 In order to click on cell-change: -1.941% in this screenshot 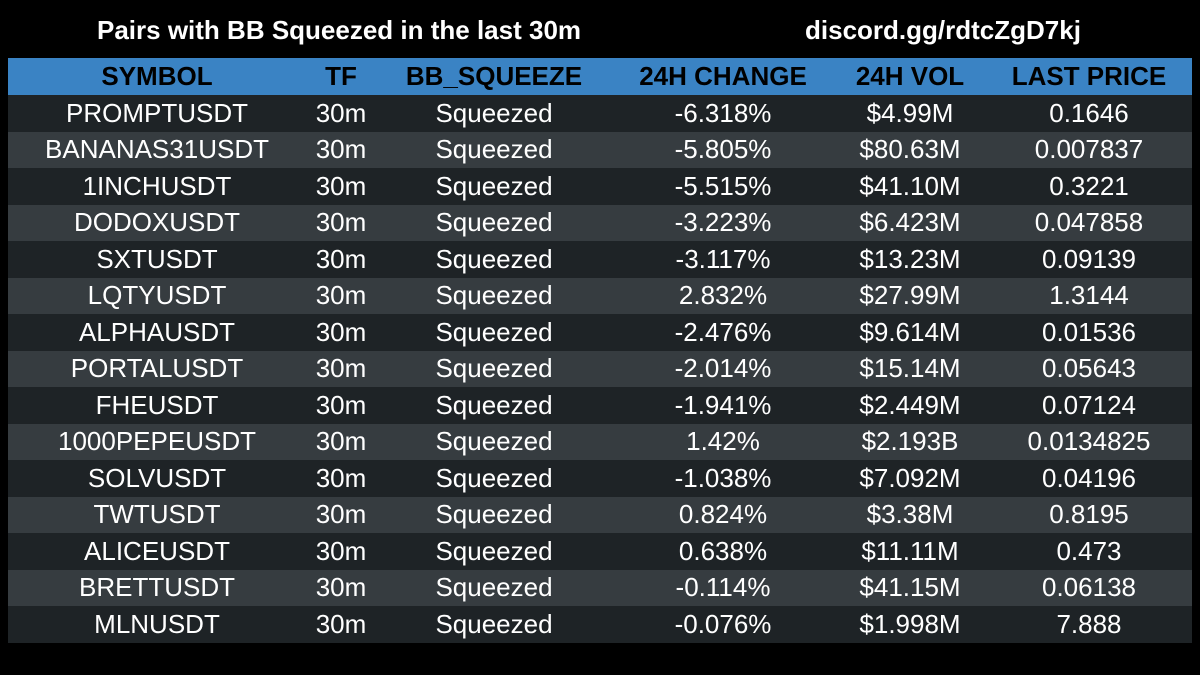, I will do `click(723, 404)`.